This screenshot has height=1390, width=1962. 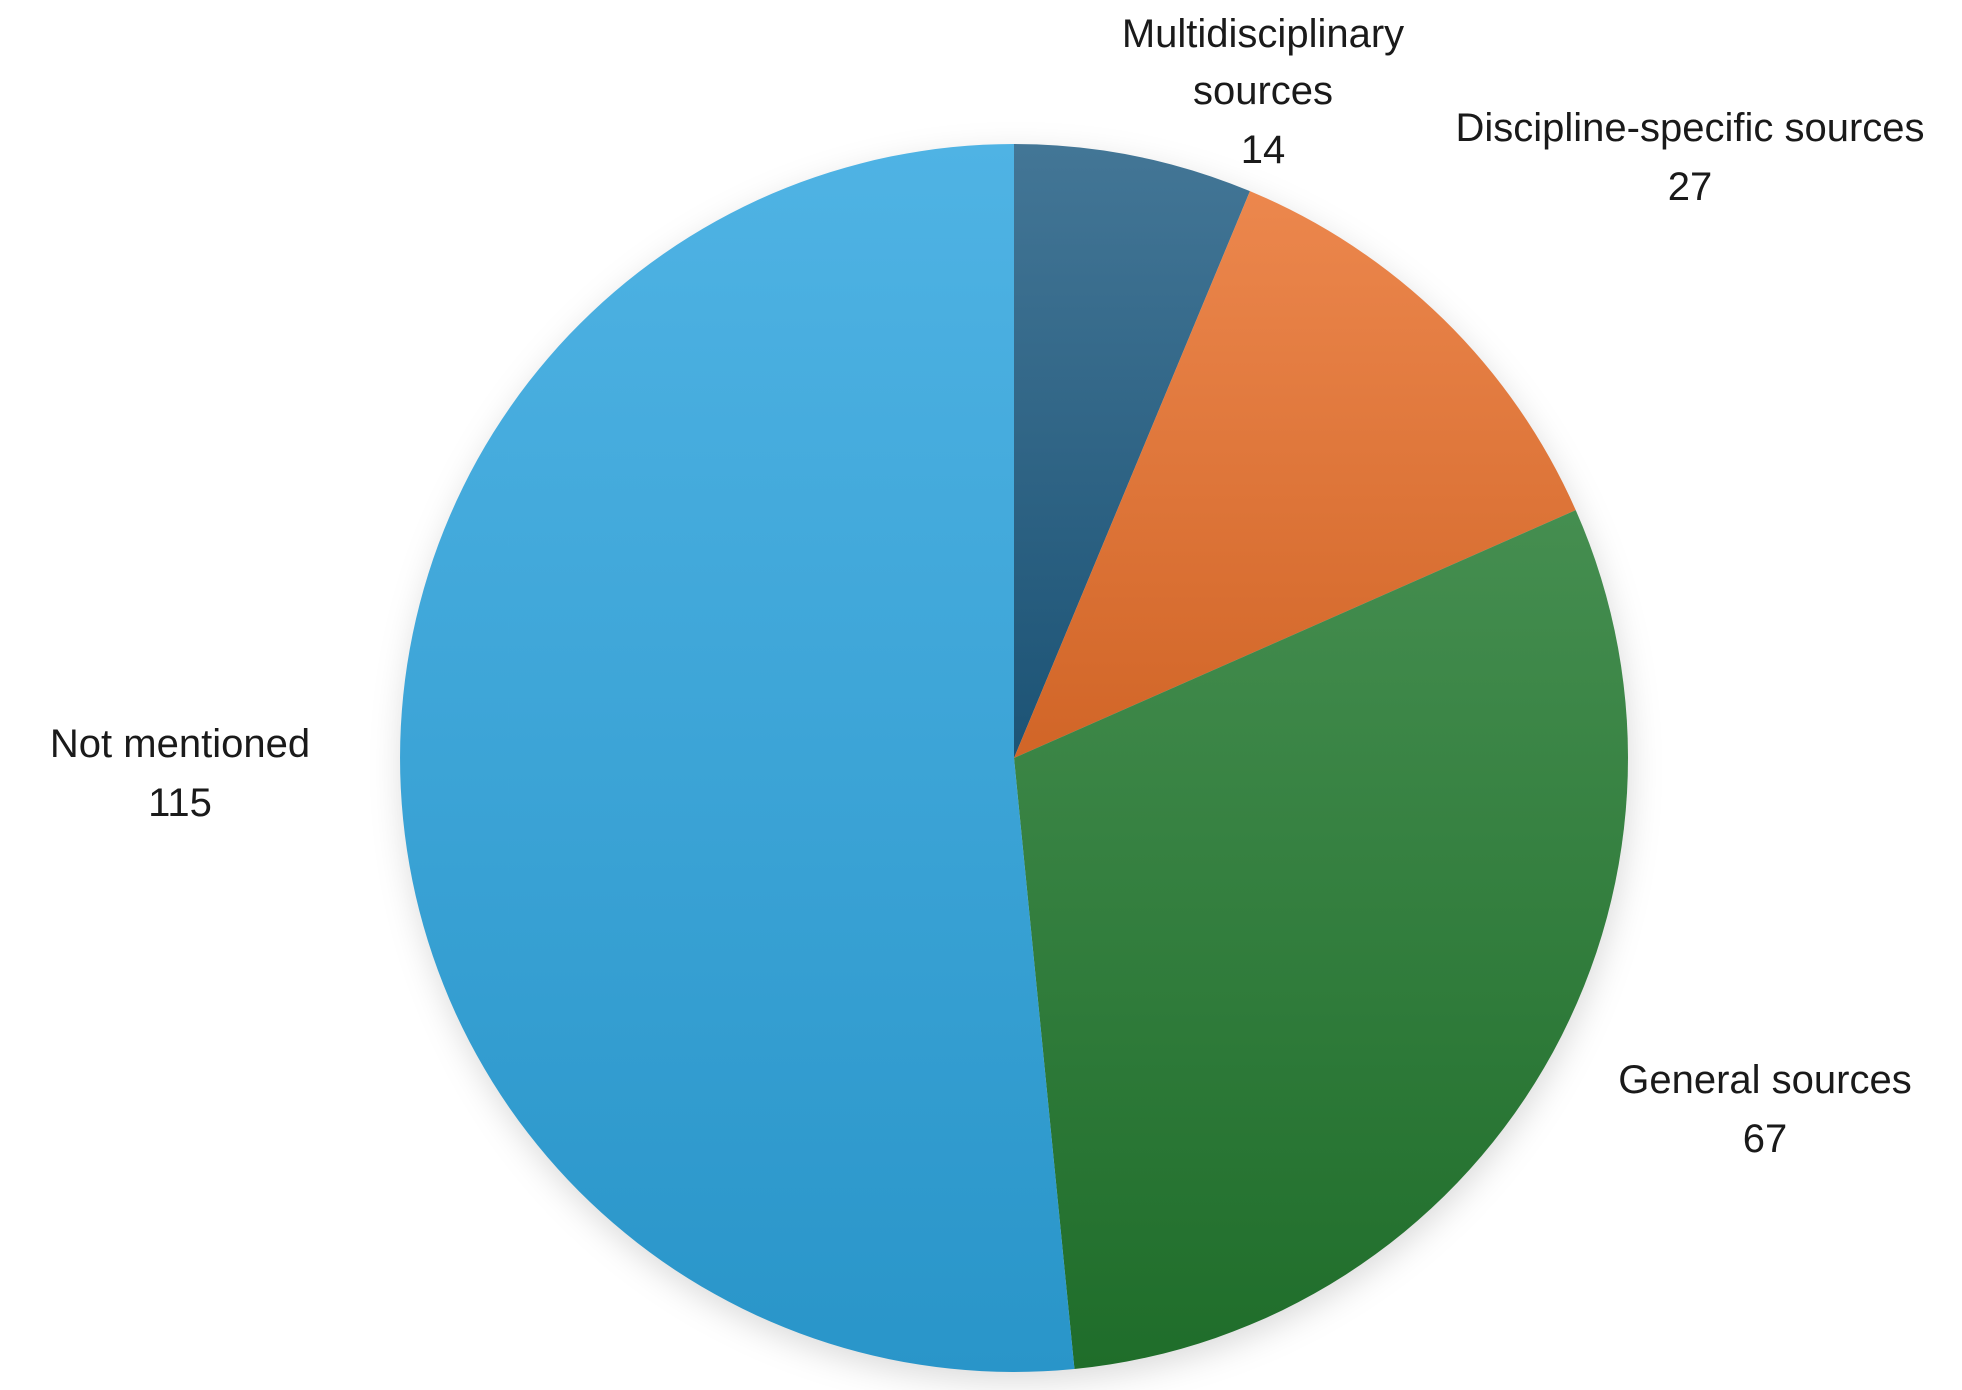 What do you see at coordinates (1765, 1080) in the screenshot?
I see `slice-label-name: General sources` at bounding box center [1765, 1080].